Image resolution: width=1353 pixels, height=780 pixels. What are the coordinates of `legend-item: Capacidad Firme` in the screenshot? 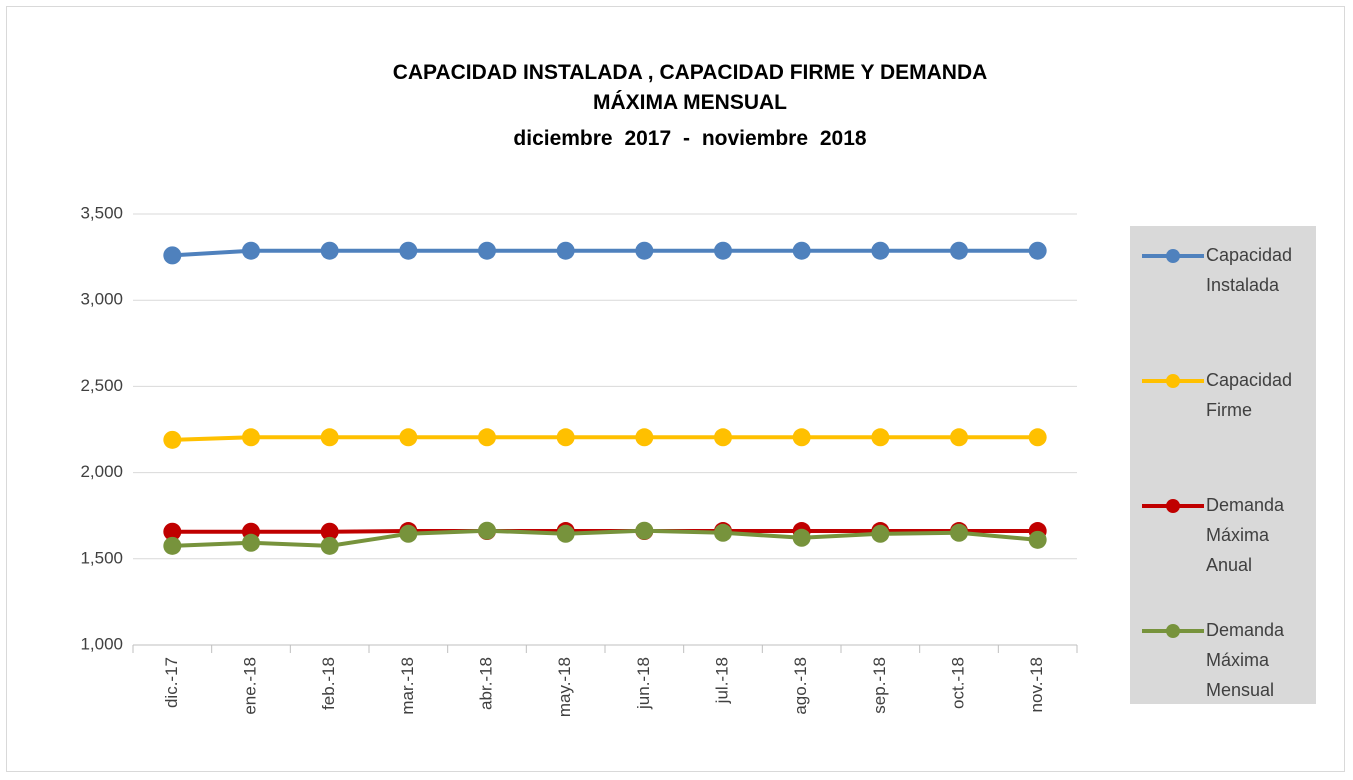 It's located at (1223, 410).